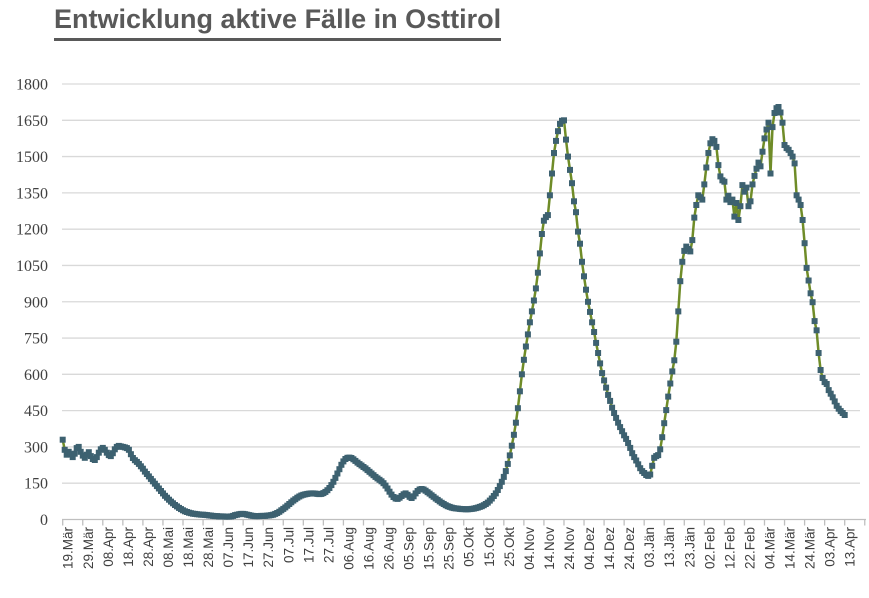  What do you see at coordinates (669, 547) in the screenshot?
I see `x-axis-tick-label: 13.Jän` at bounding box center [669, 547].